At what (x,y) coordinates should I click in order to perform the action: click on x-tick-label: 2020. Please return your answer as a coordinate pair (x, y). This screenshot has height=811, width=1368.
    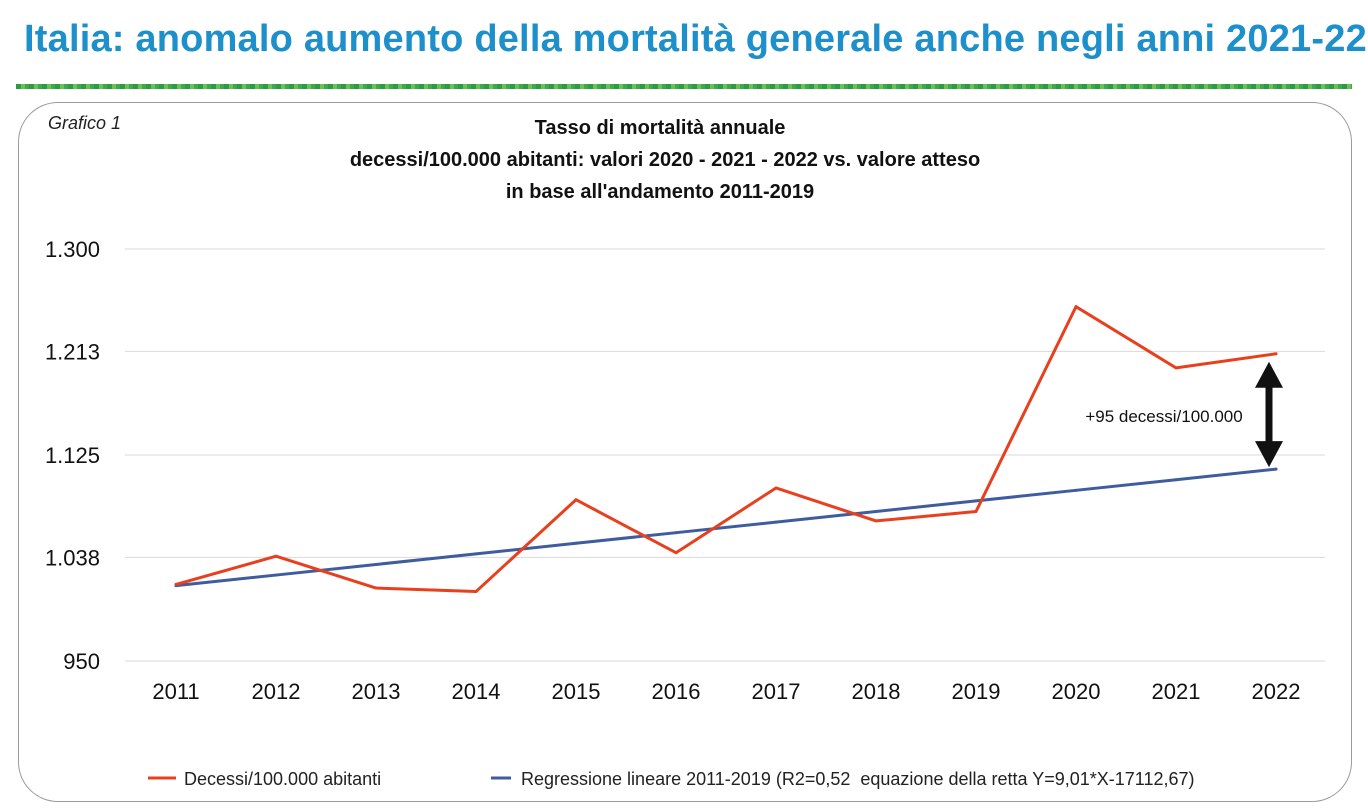
    Looking at the image, I should click on (1076, 691).